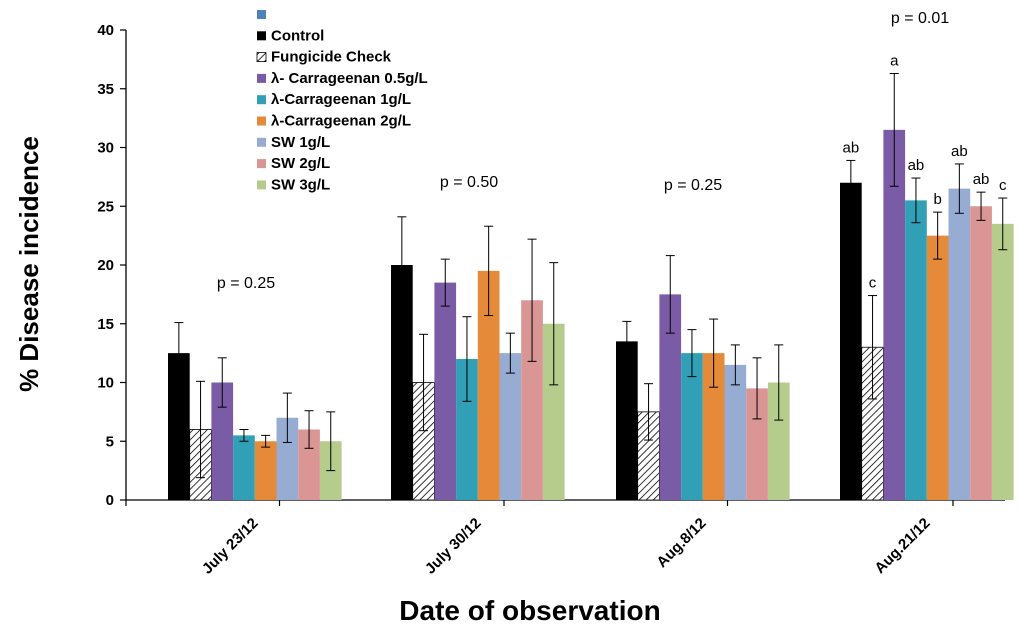  I want to click on legend-label: SW 3g/L, so click(300, 184).